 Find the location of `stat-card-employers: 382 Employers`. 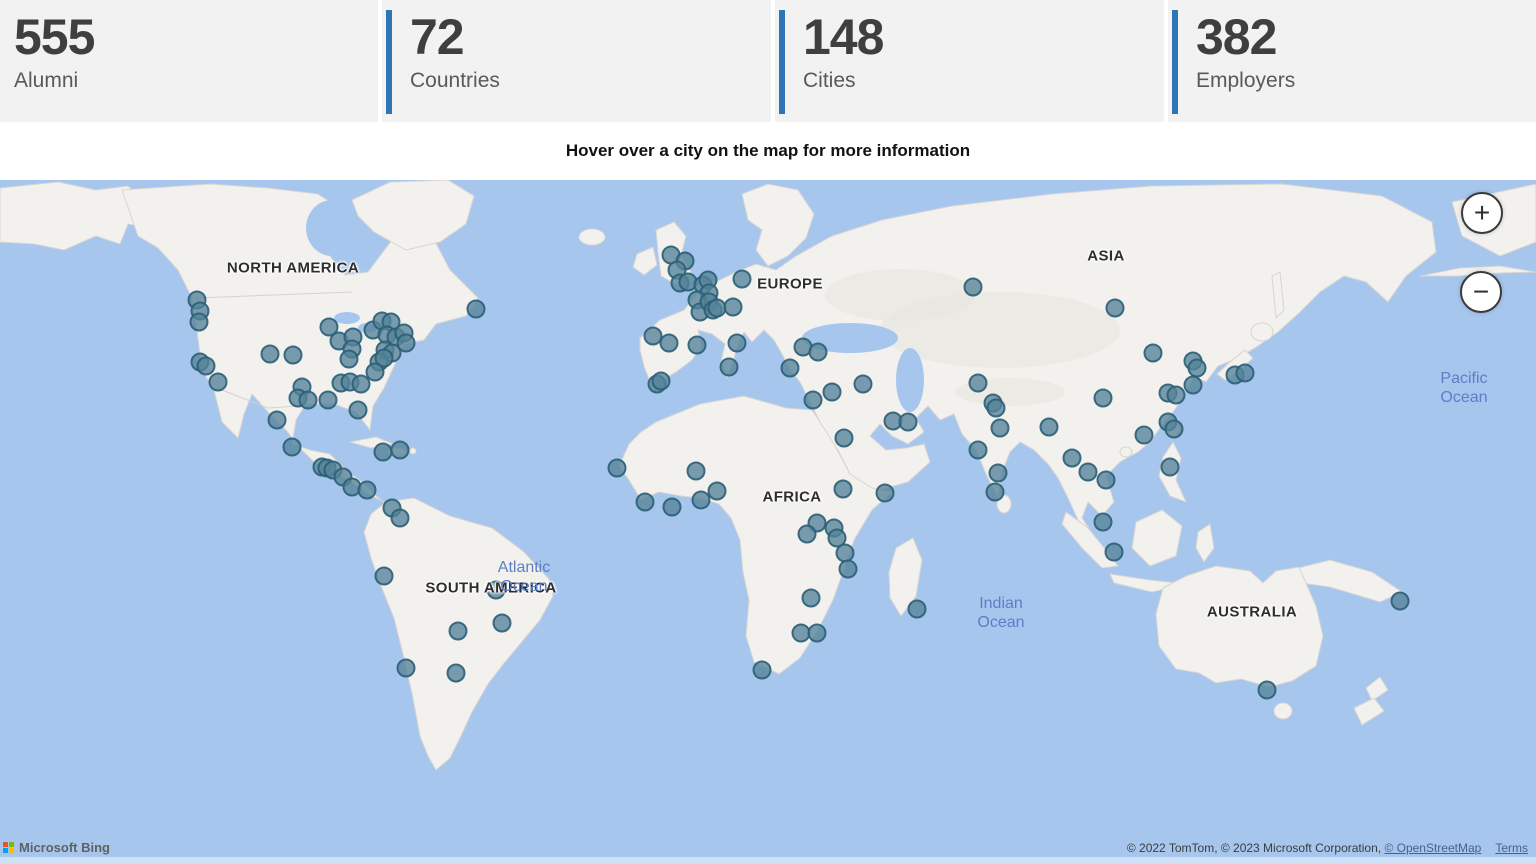

stat-card-employers: 382 Employers is located at coordinates (1352, 61).